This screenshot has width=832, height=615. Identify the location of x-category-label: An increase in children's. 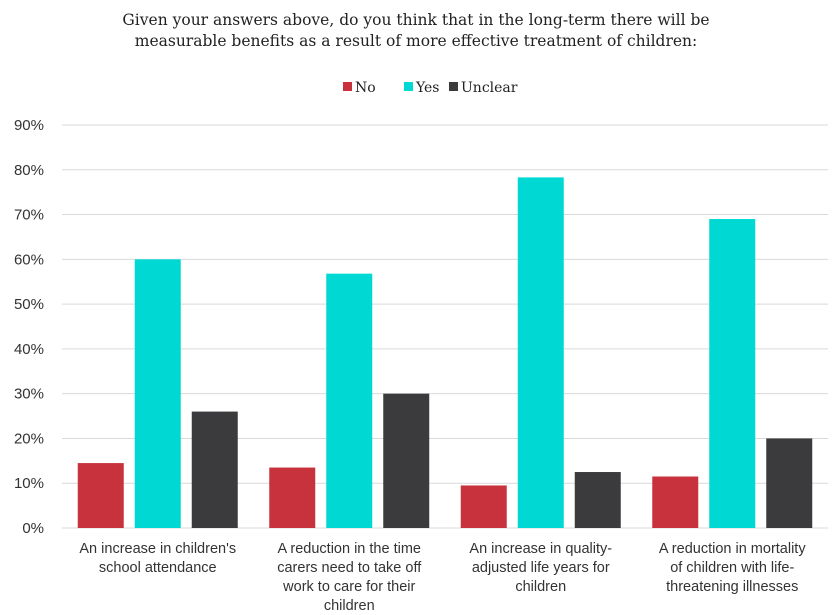
(157, 549).